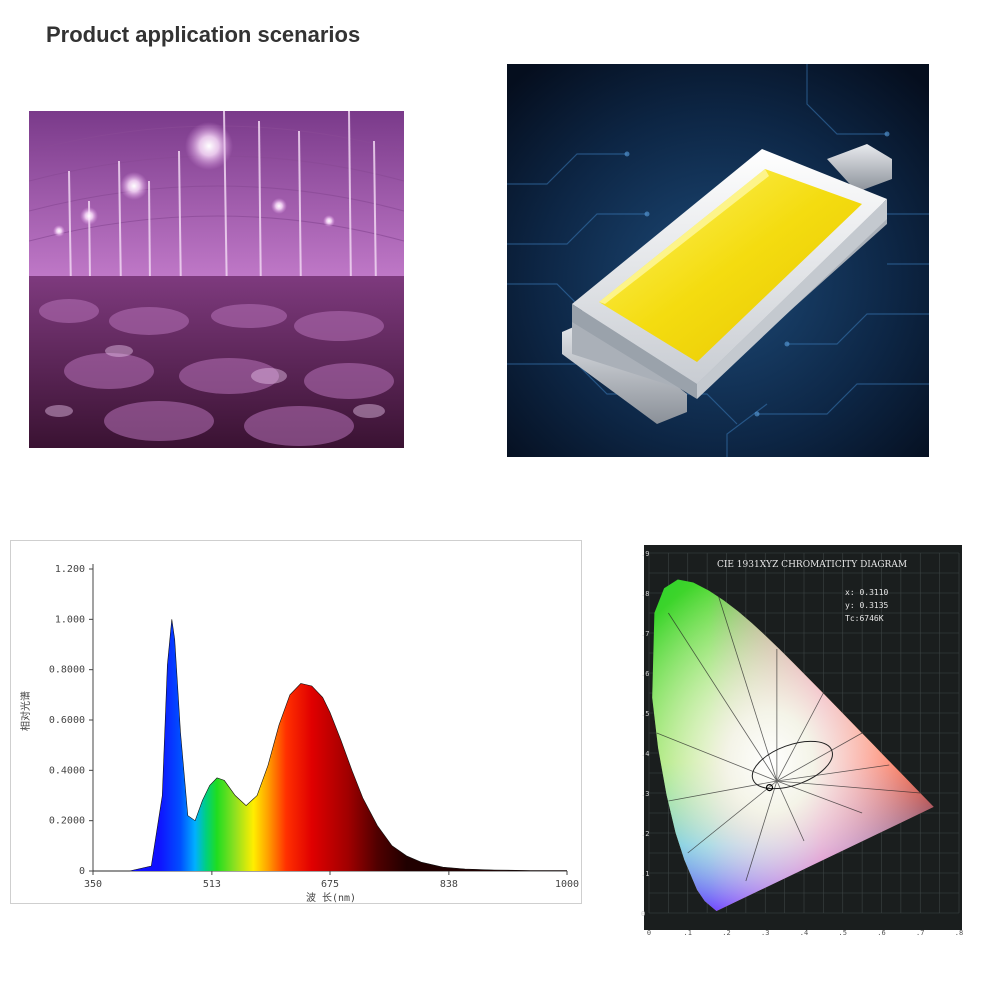 The height and width of the screenshot is (1000, 1000). I want to click on cie-y-tick-label: .3, so click(645, 794).